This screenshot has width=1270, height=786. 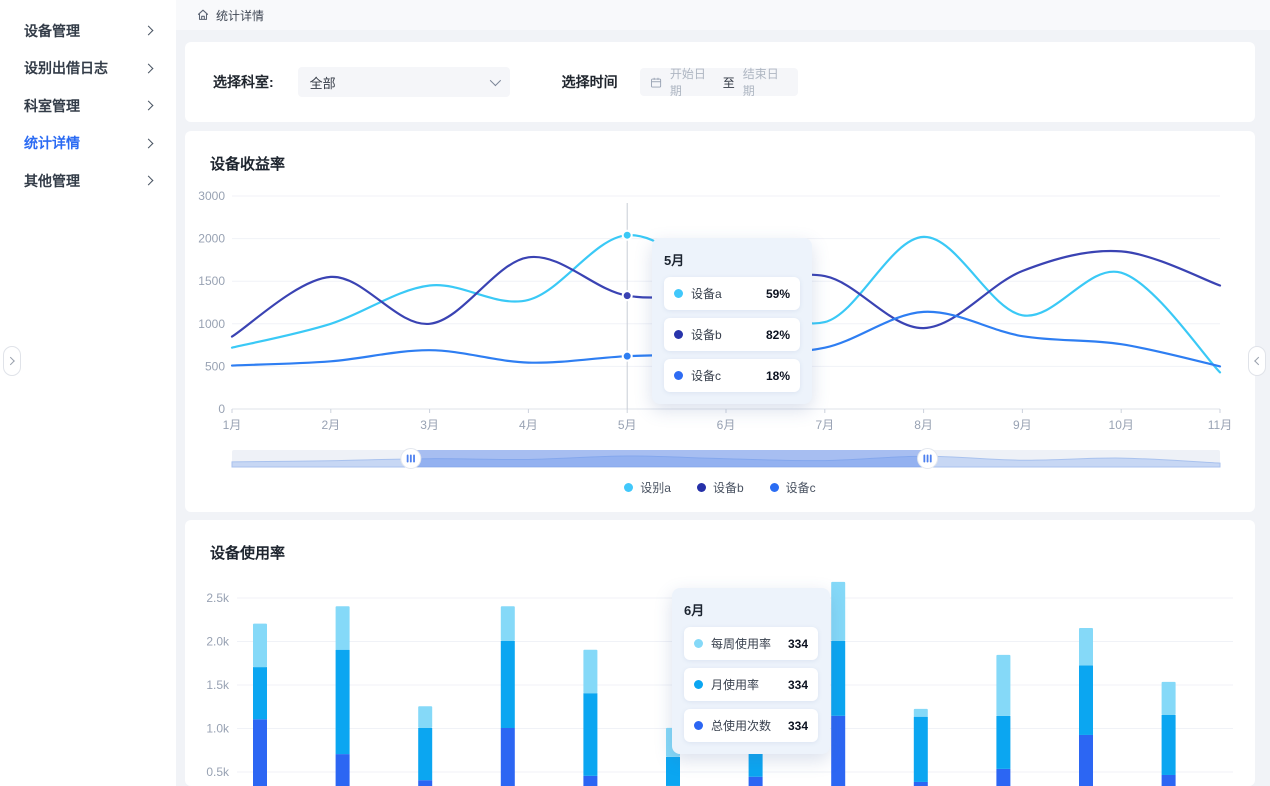 I want to click on sidebar-item-other-management: 其他管理, so click(x=88, y=181).